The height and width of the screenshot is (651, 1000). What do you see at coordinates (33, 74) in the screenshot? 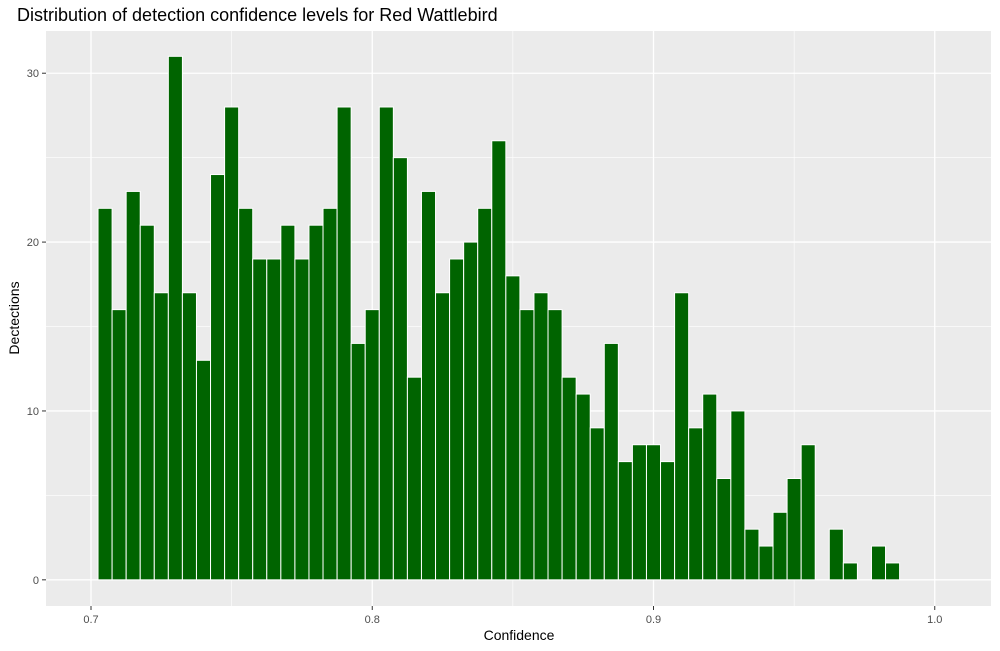
I see `y-tick-label: 30` at bounding box center [33, 74].